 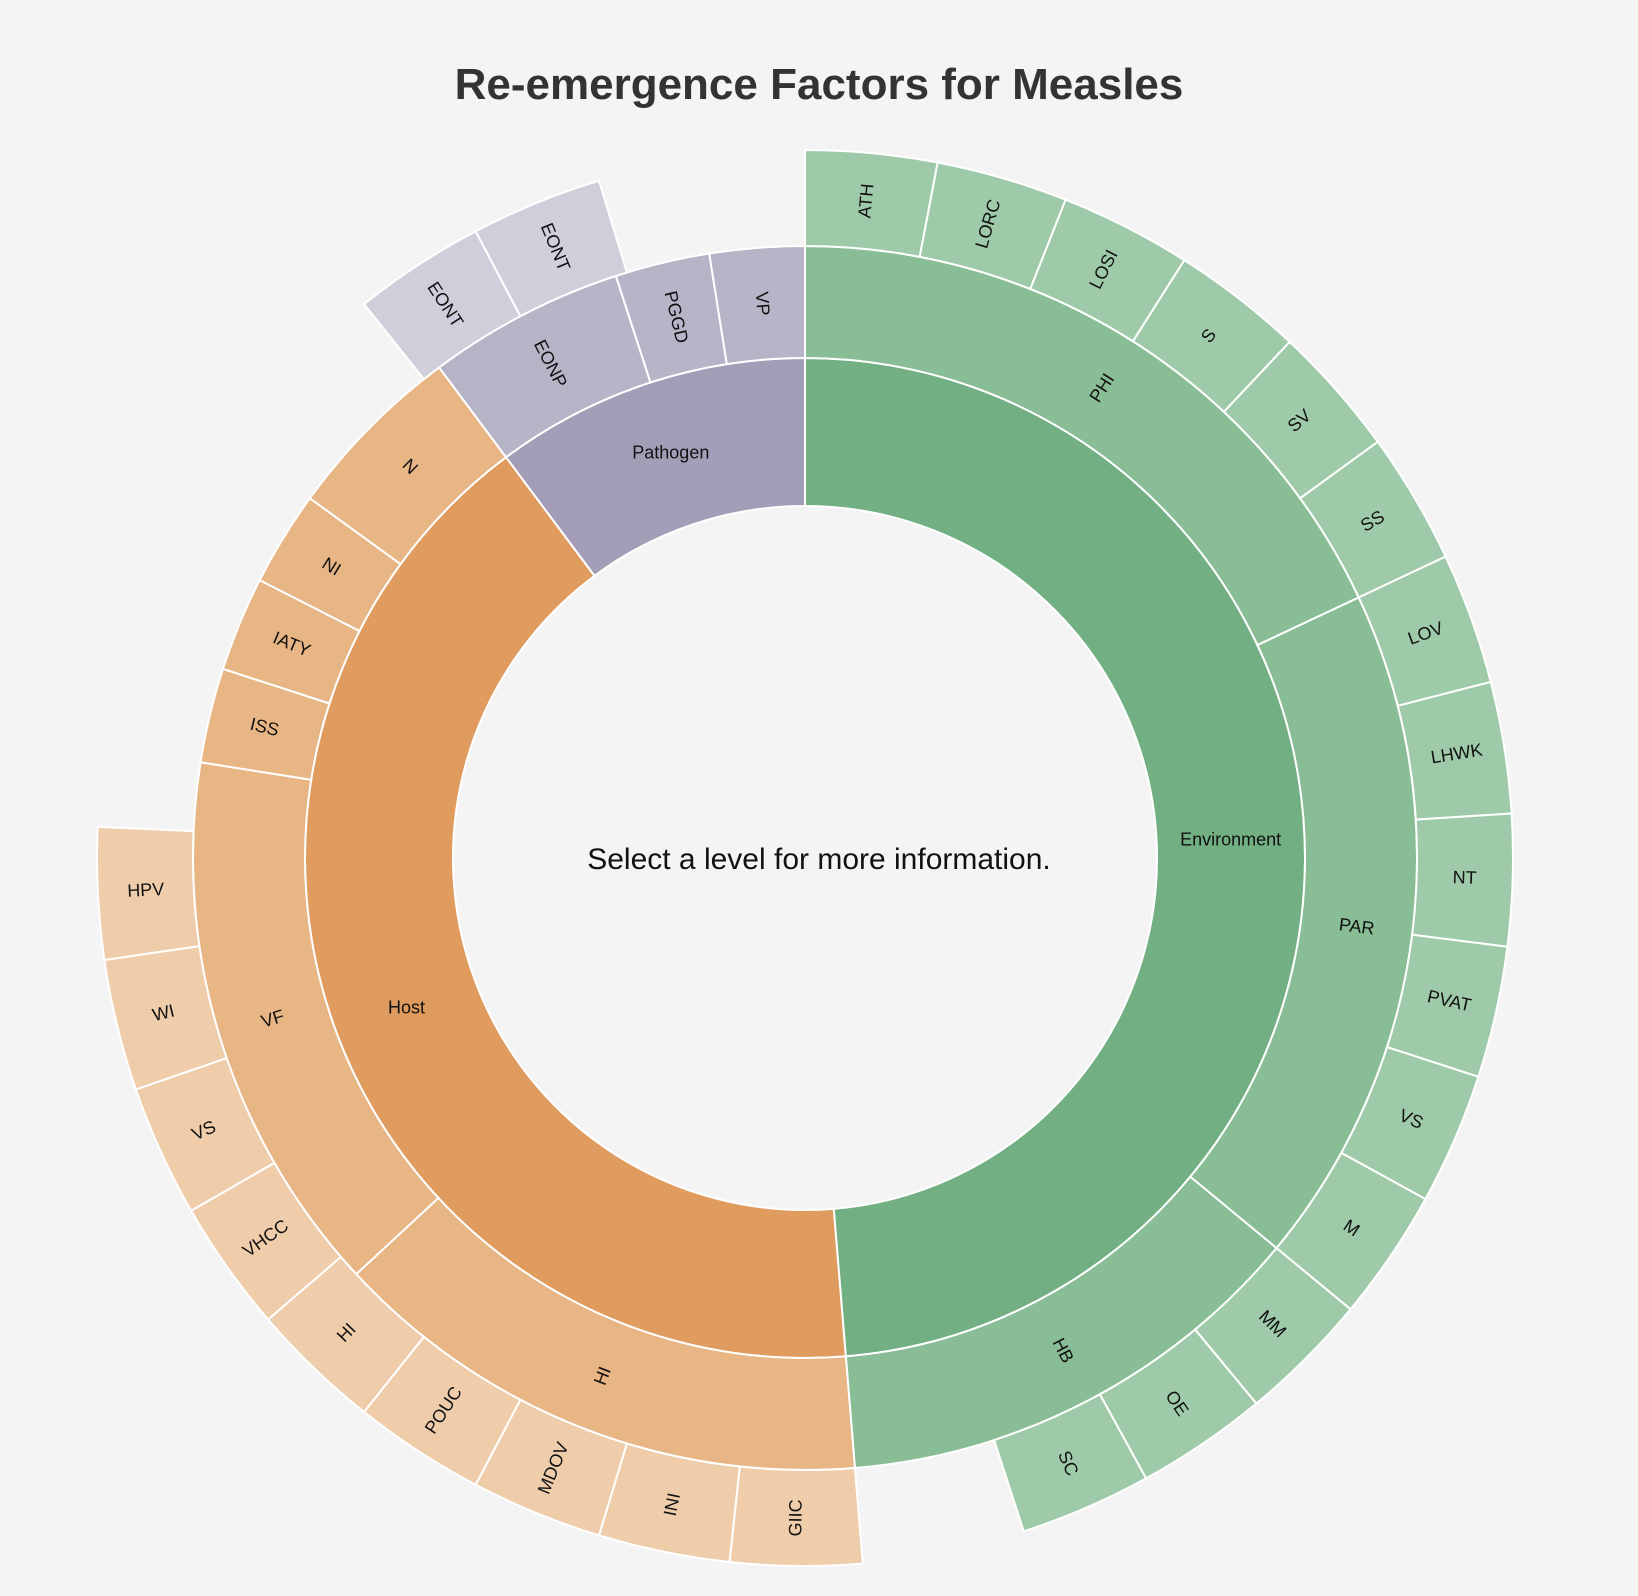 What do you see at coordinates (757, 305) in the screenshot?
I see `segment-pathogen-vp-d2` at bounding box center [757, 305].